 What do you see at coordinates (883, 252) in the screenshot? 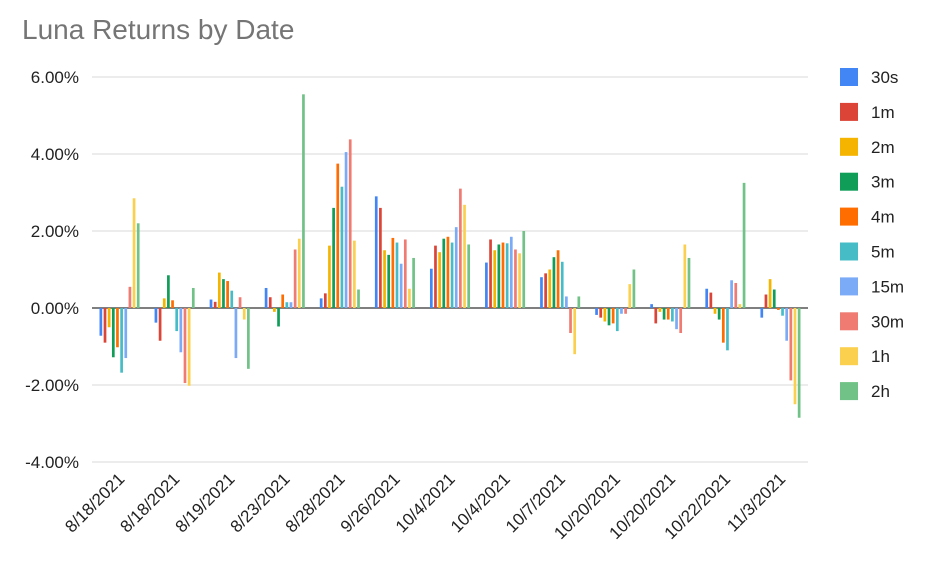
I see `legend-label: 5m` at bounding box center [883, 252].